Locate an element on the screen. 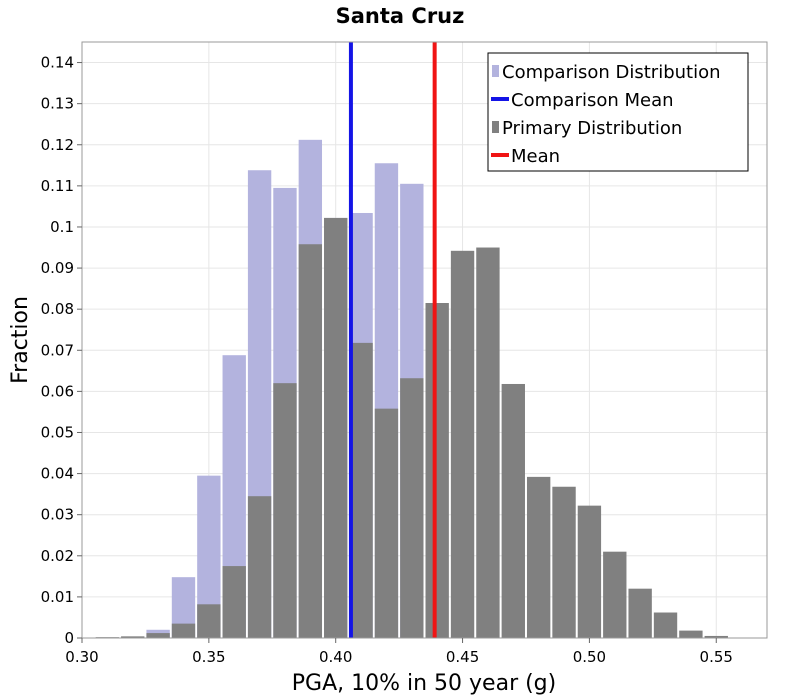 The height and width of the screenshot is (700, 800). legend-label: Primary Distribution is located at coordinates (592, 128).